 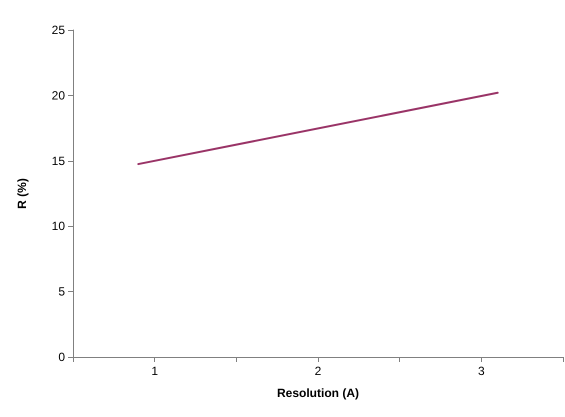 I want to click on x-tick-label: 3, so click(x=481, y=371).